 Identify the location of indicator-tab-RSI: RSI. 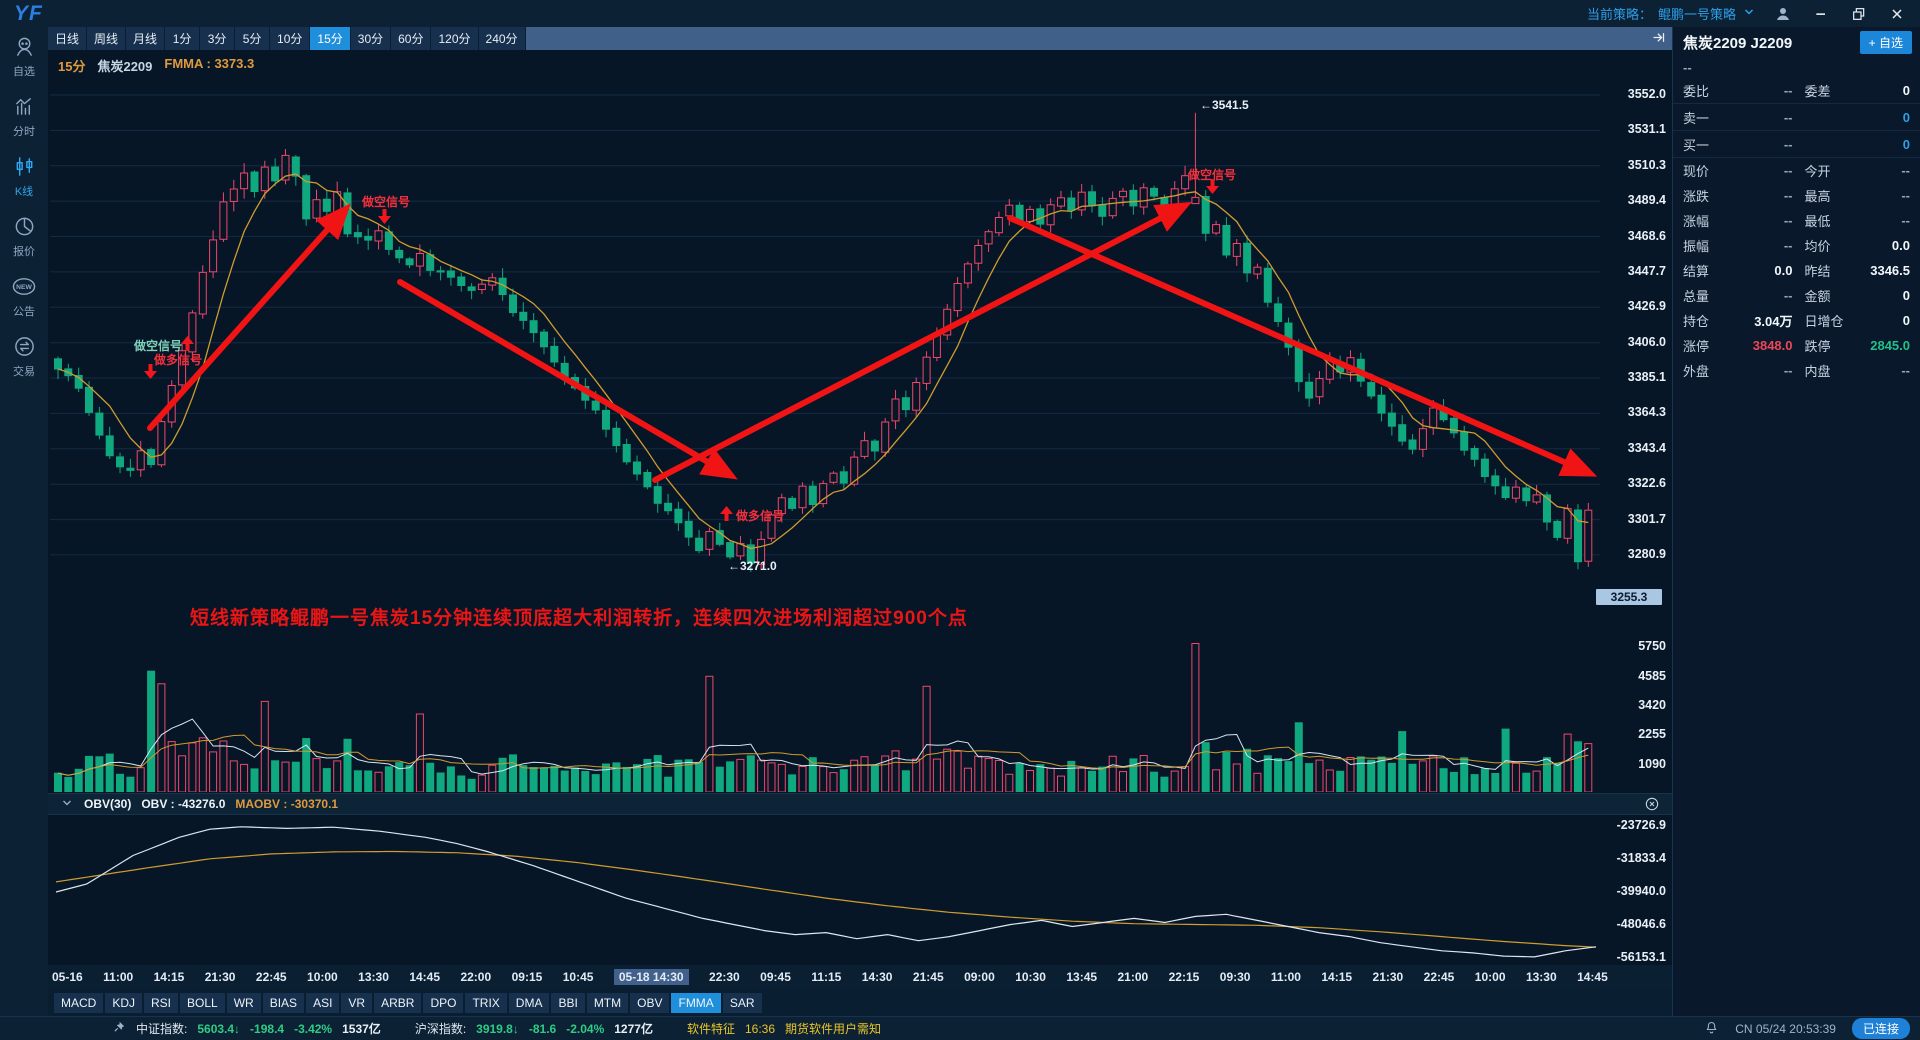
(161, 1002).